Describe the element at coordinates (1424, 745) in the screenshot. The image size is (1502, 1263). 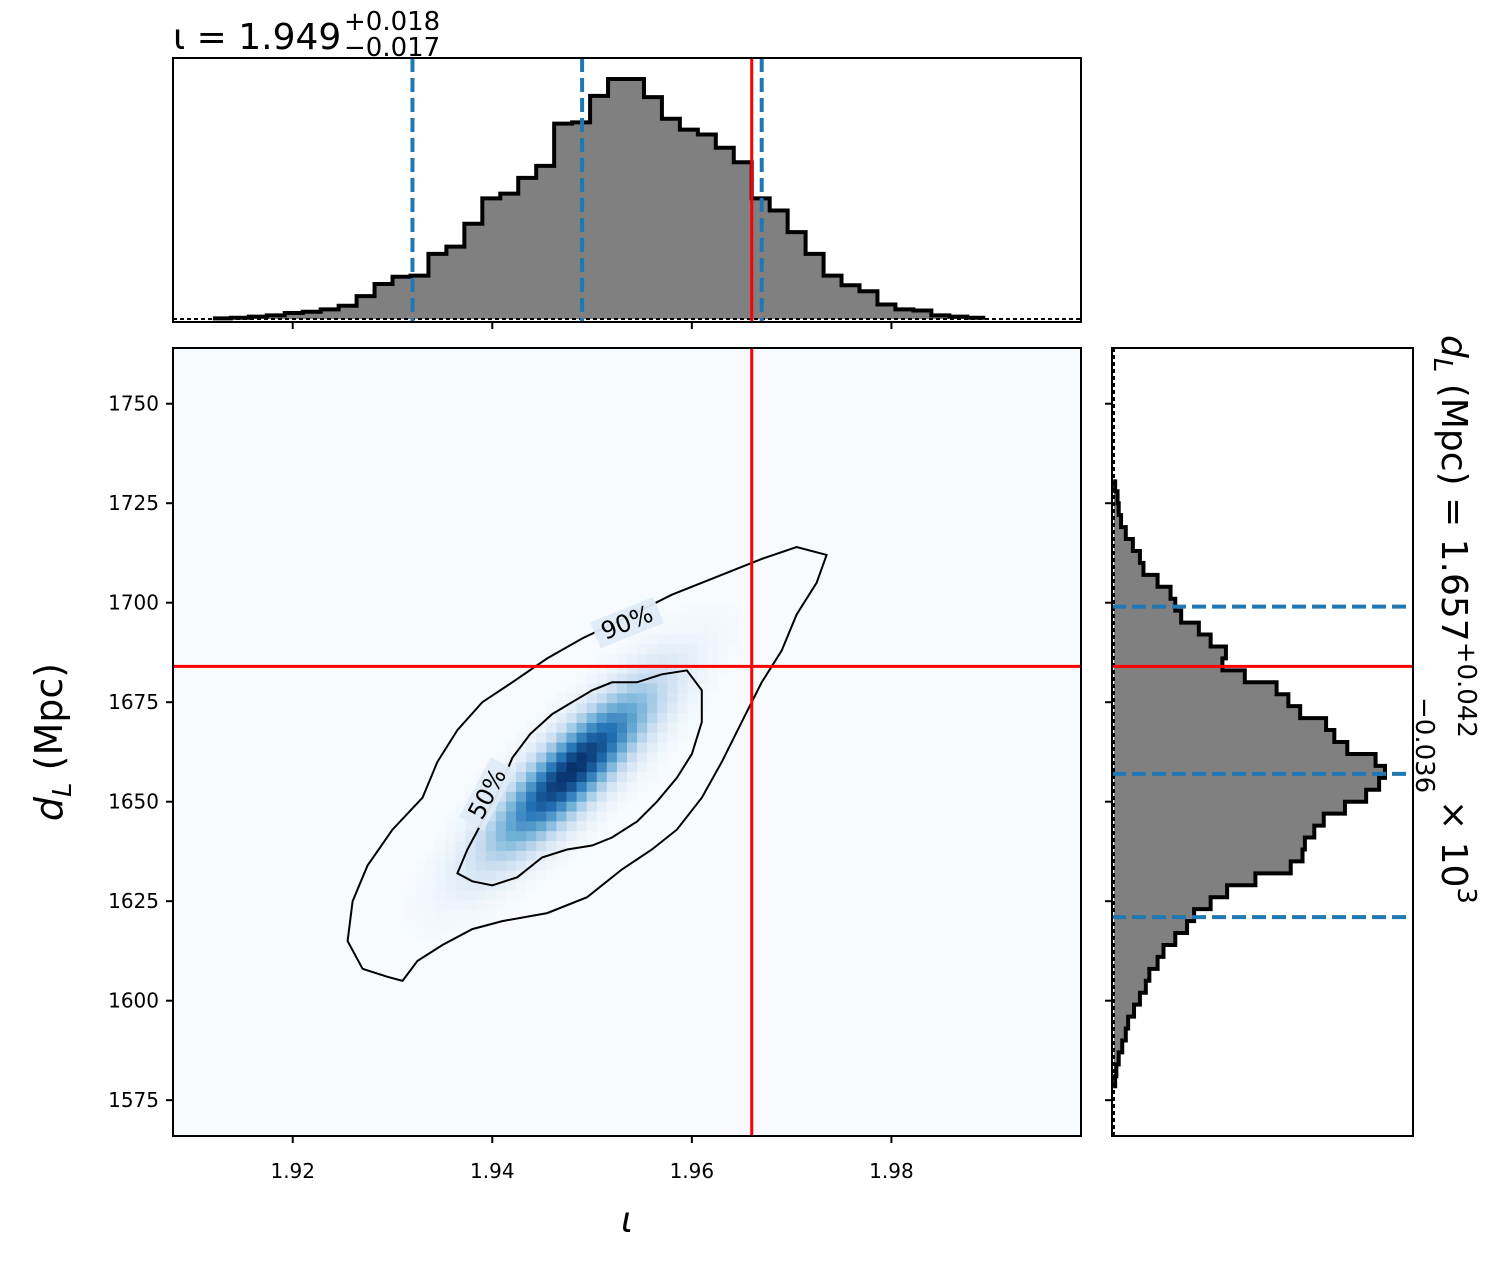
I see `right-title-sub: −0.036` at that location.